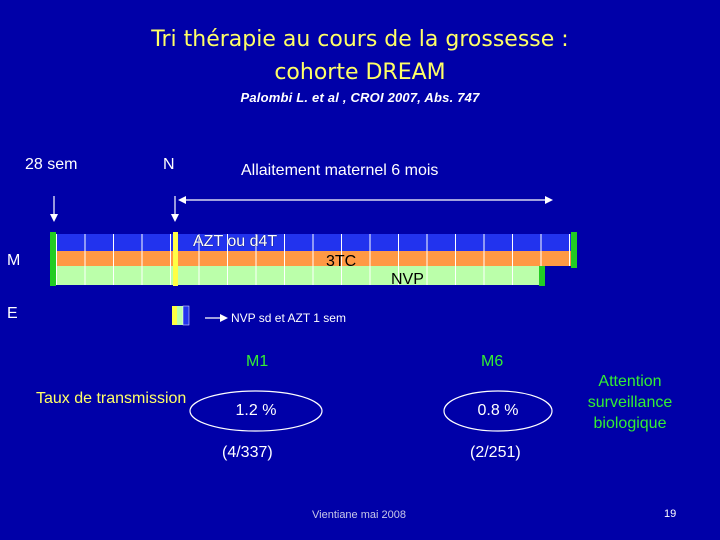 The height and width of the screenshot is (540, 720). I want to click on marker-start, so click(53, 259).